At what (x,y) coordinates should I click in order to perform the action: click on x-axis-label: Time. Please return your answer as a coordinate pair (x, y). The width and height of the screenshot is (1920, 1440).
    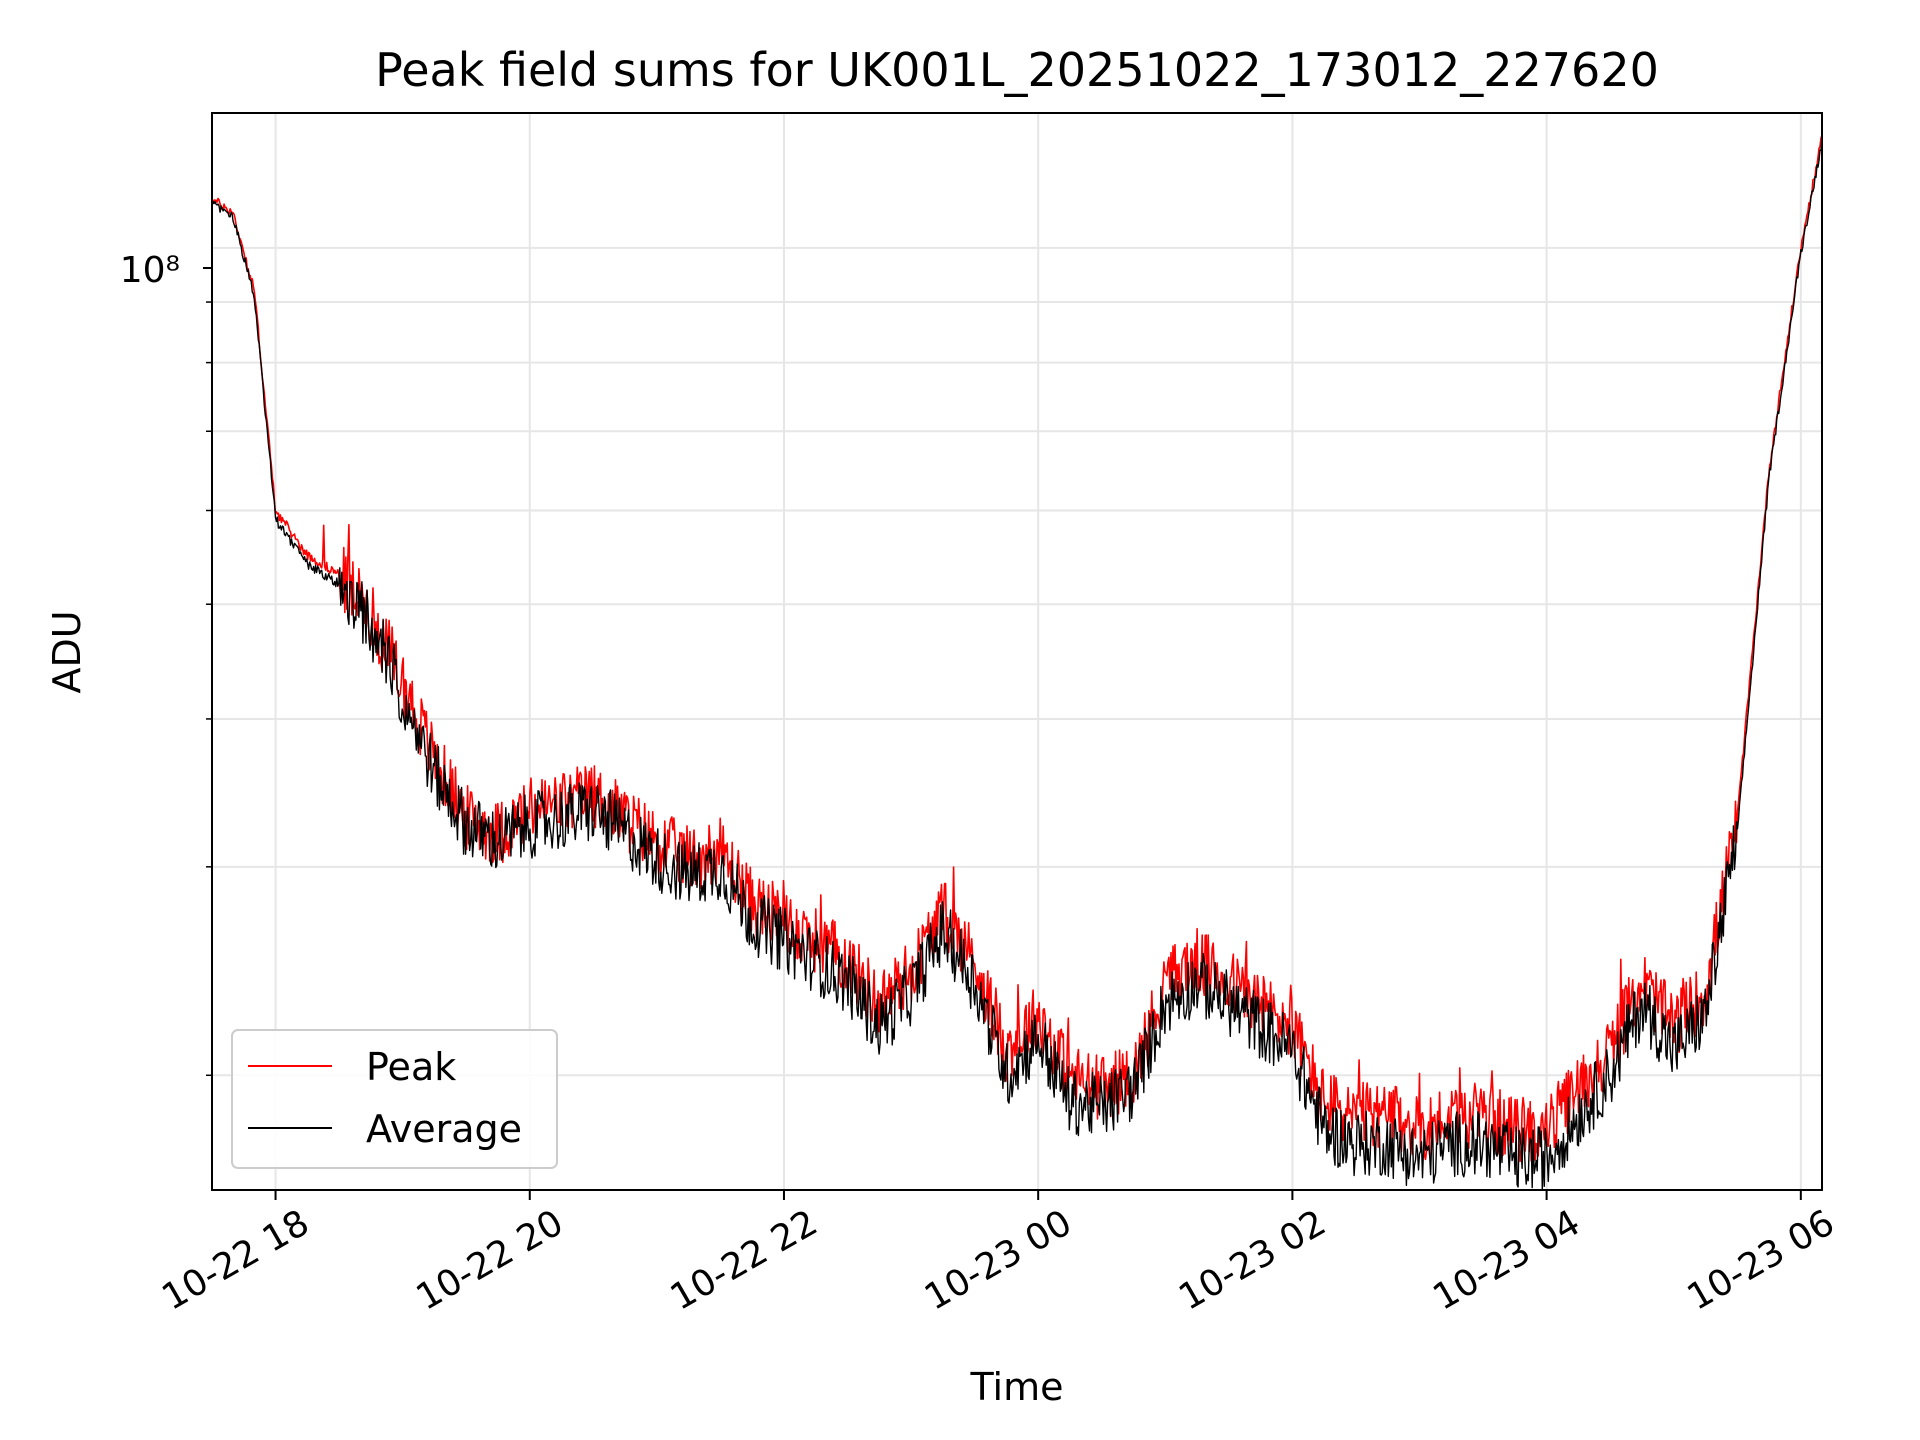
    Looking at the image, I should click on (1017, 1387).